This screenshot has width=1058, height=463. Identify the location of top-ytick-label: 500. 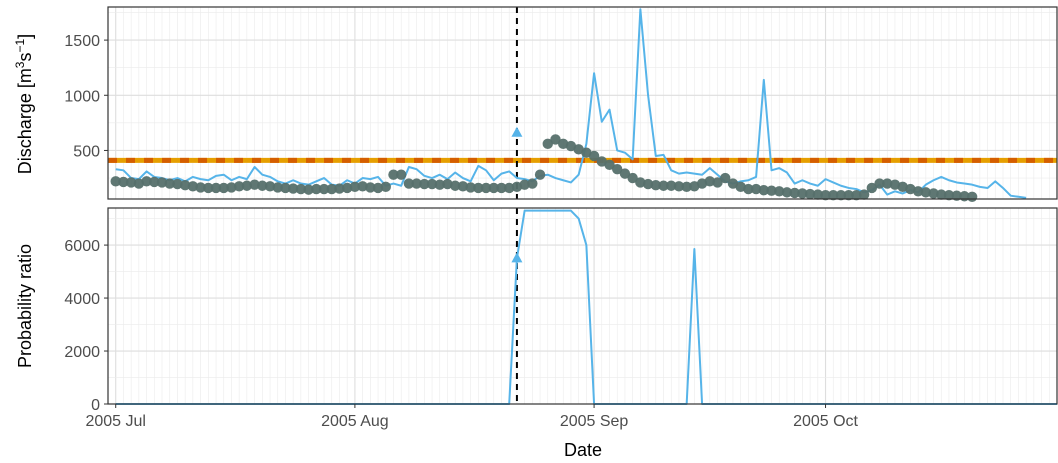
(86, 151).